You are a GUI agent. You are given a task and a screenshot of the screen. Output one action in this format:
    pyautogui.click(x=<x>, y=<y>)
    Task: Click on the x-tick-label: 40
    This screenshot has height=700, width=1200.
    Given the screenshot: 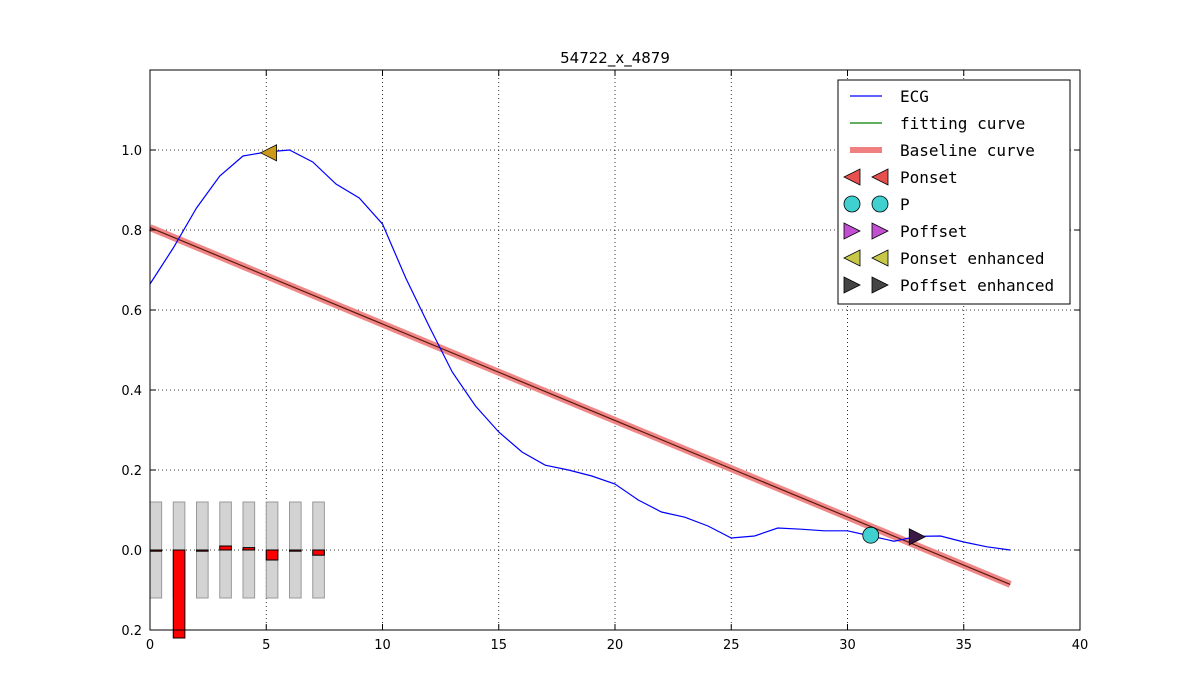 What is the action you would take?
    pyautogui.click(x=1080, y=645)
    